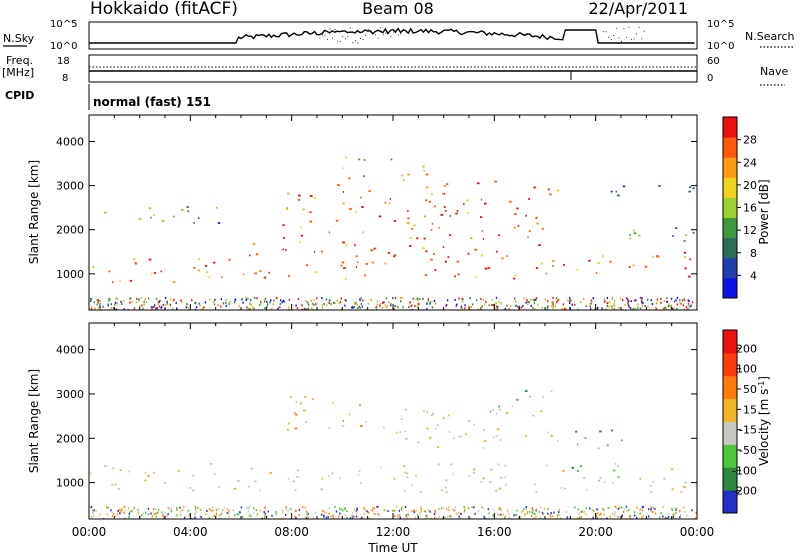 The height and width of the screenshot is (554, 800). I want to click on freq-panel-frame, so click(393, 68).